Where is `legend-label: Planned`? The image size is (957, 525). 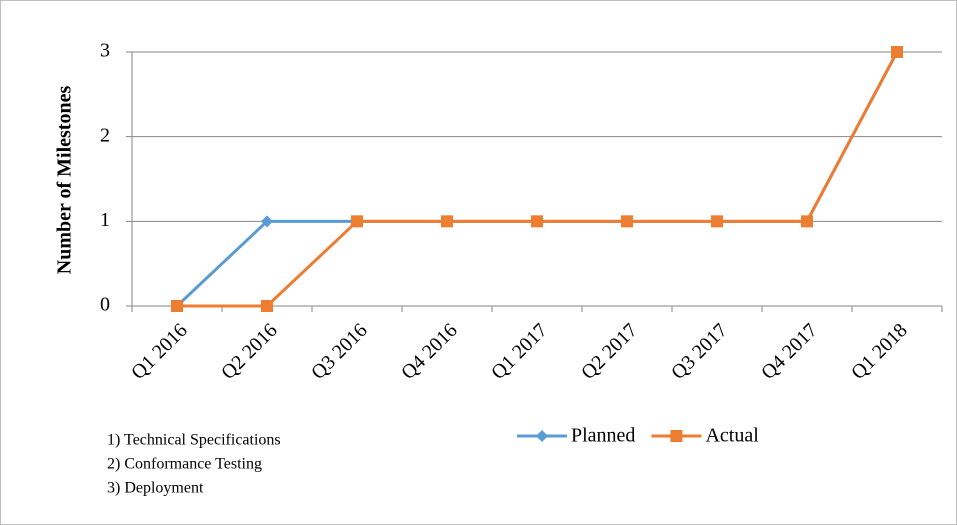
legend-label: Planned is located at coordinates (603, 436).